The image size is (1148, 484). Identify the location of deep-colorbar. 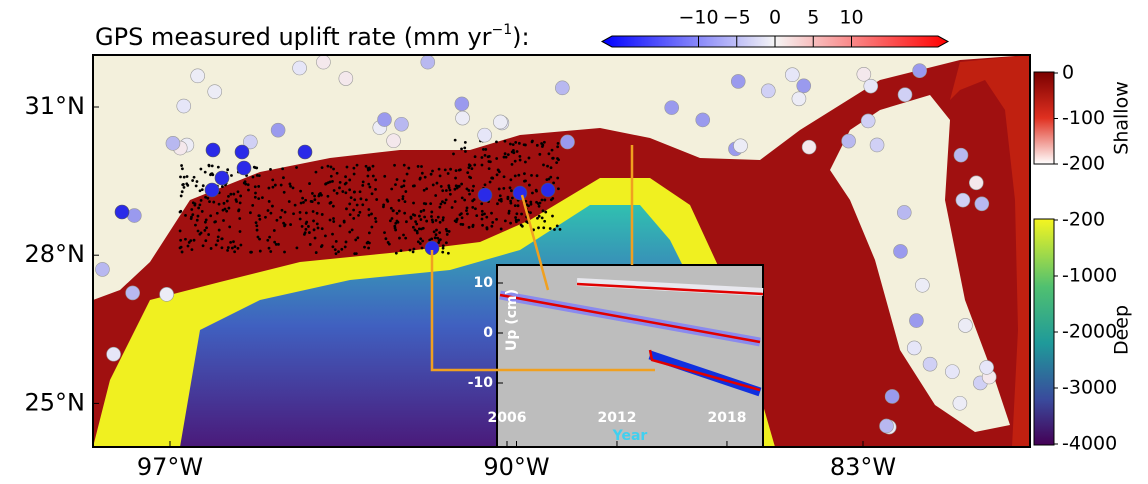
(1044, 332).